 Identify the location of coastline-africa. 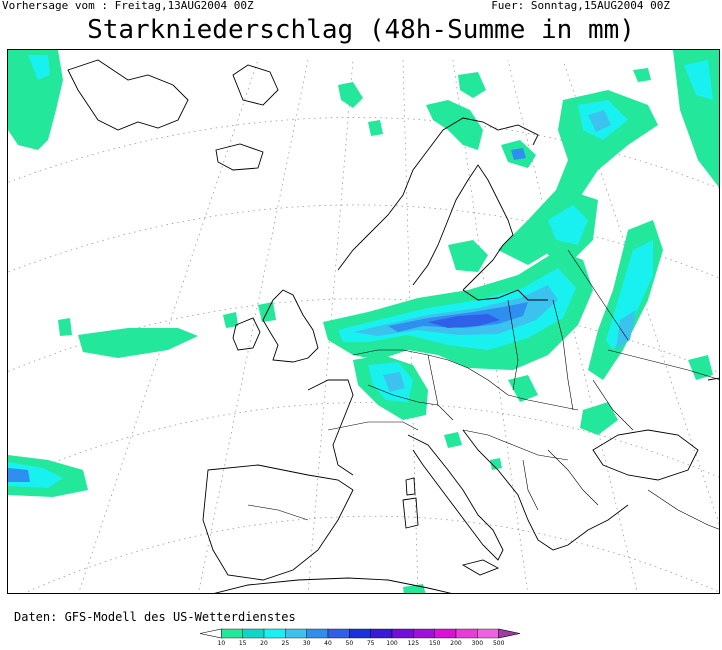
(333, 585).